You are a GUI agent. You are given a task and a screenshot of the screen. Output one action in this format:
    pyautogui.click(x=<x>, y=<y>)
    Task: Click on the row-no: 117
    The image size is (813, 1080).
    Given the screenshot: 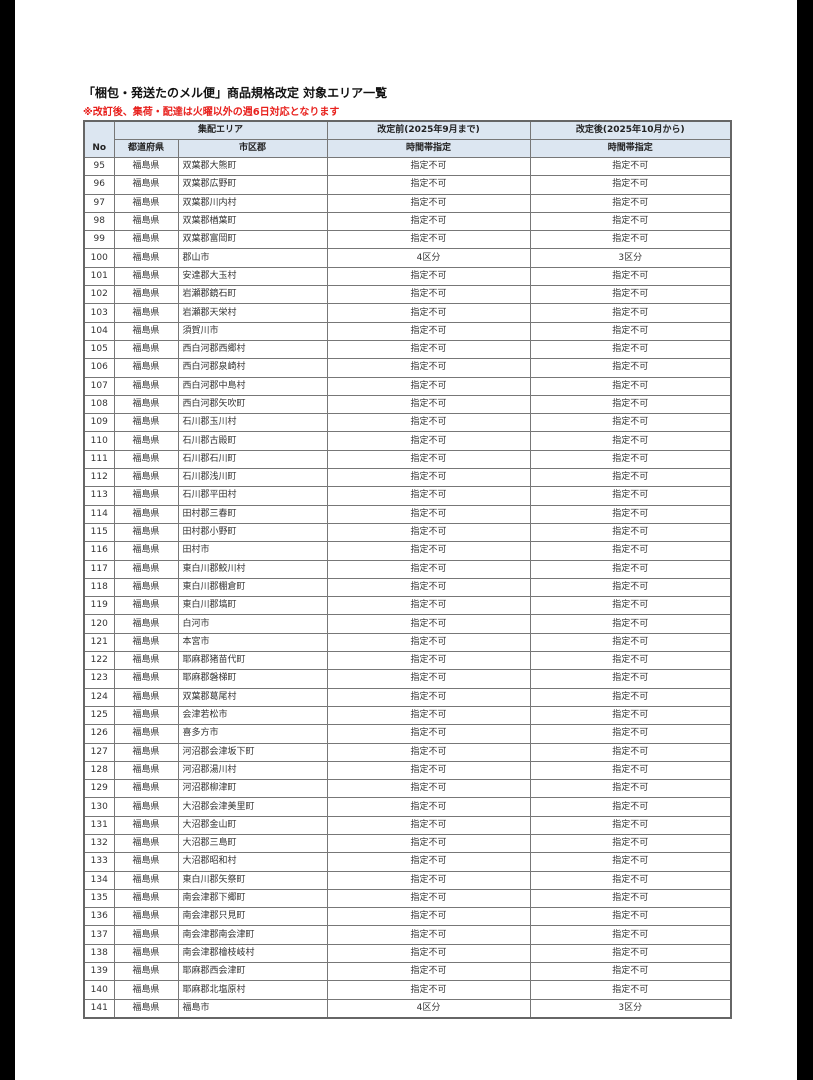 What is the action you would take?
    pyautogui.click(x=99, y=569)
    